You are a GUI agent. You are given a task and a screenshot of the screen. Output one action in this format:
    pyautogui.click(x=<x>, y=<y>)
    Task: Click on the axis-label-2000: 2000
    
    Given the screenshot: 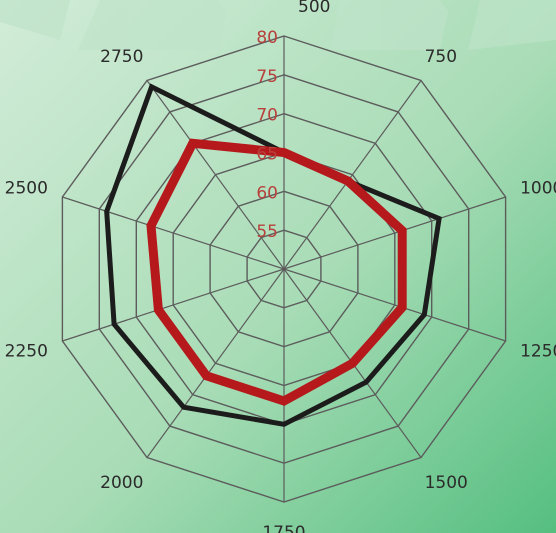 What is the action you would take?
    pyautogui.click(x=121, y=483)
    